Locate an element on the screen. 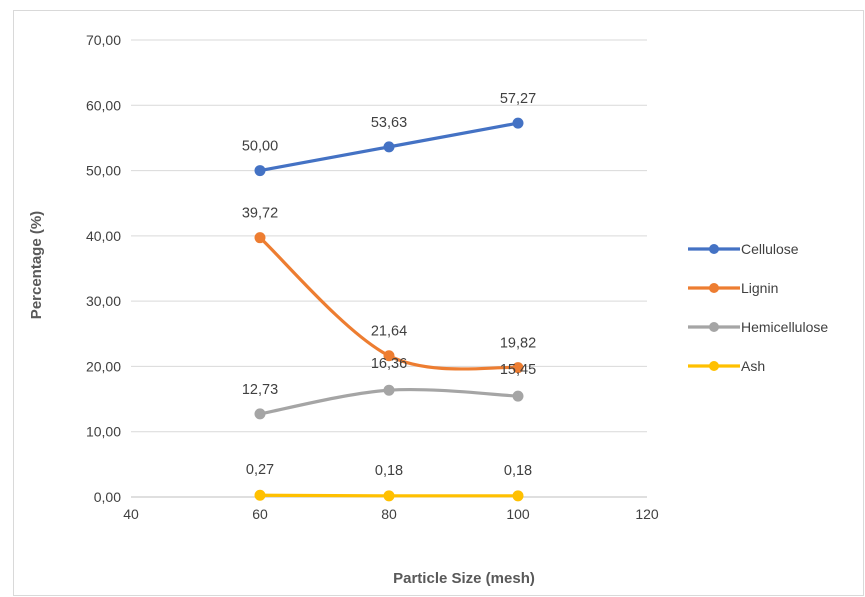 The image size is (865, 597). y-tick-label: 0,00 is located at coordinates (107, 497).